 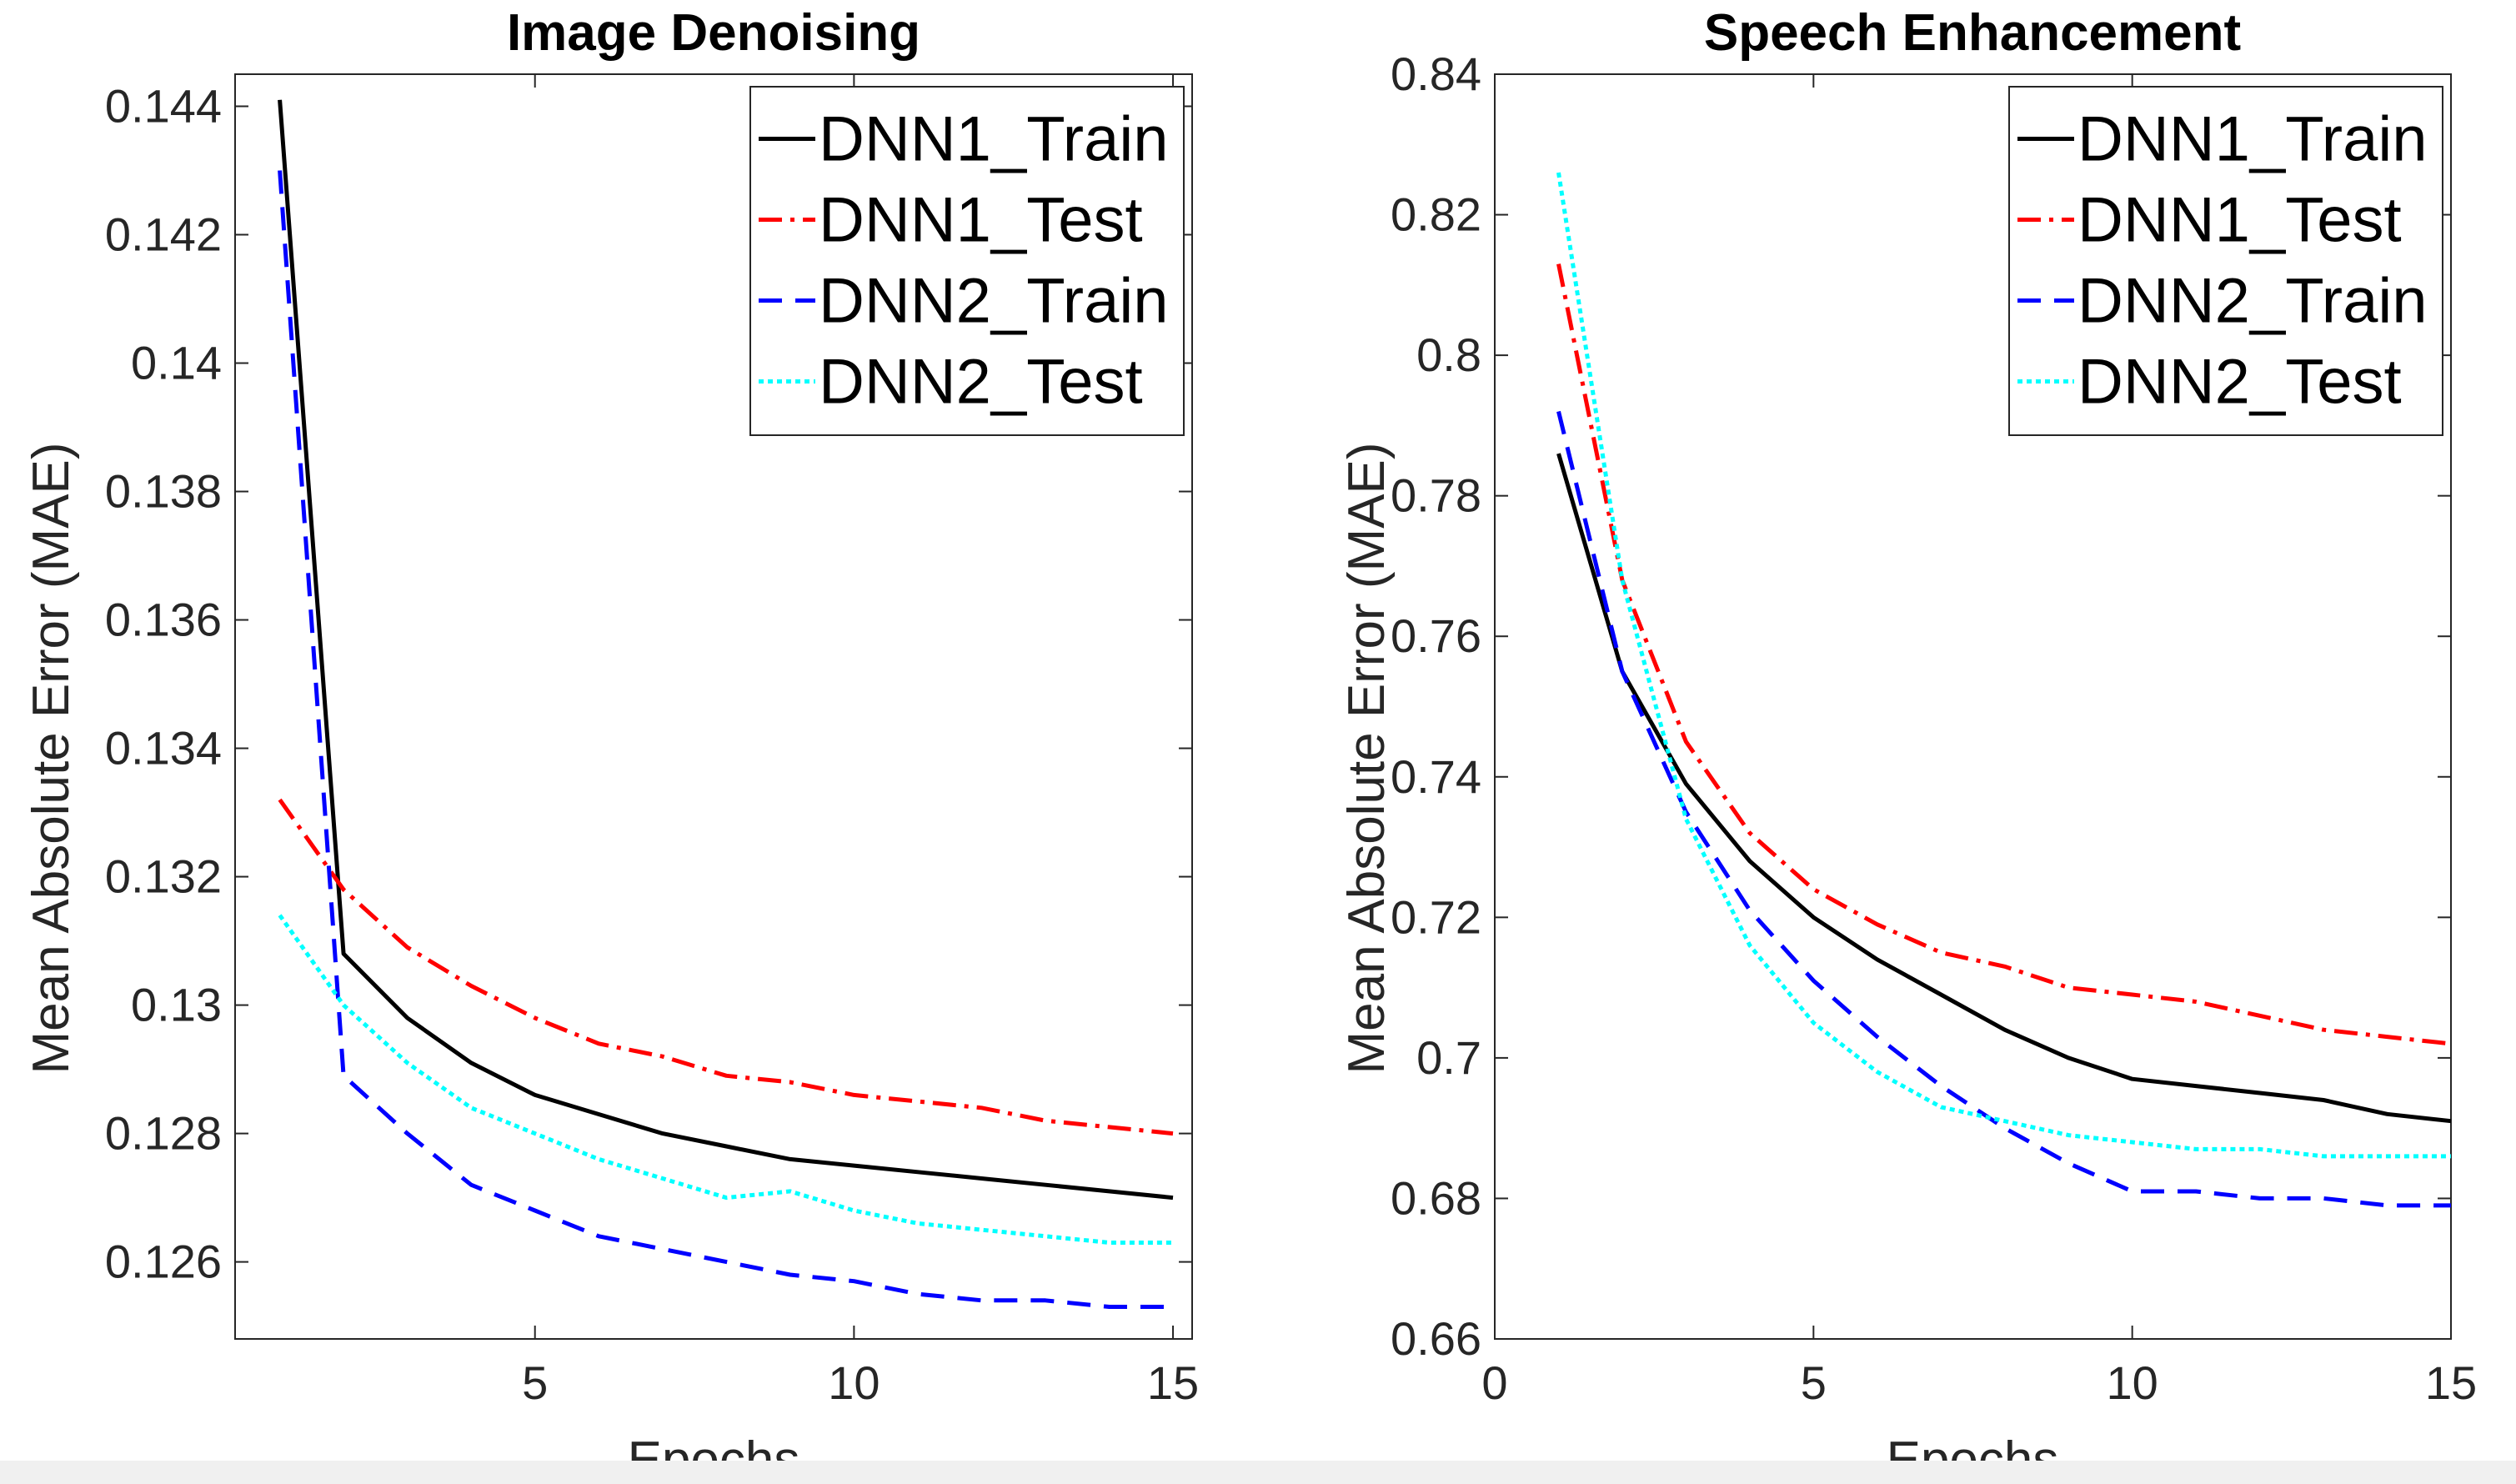 What do you see at coordinates (163, 491) in the screenshot?
I see `y-tick-label: 0.138` at bounding box center [163, 491].